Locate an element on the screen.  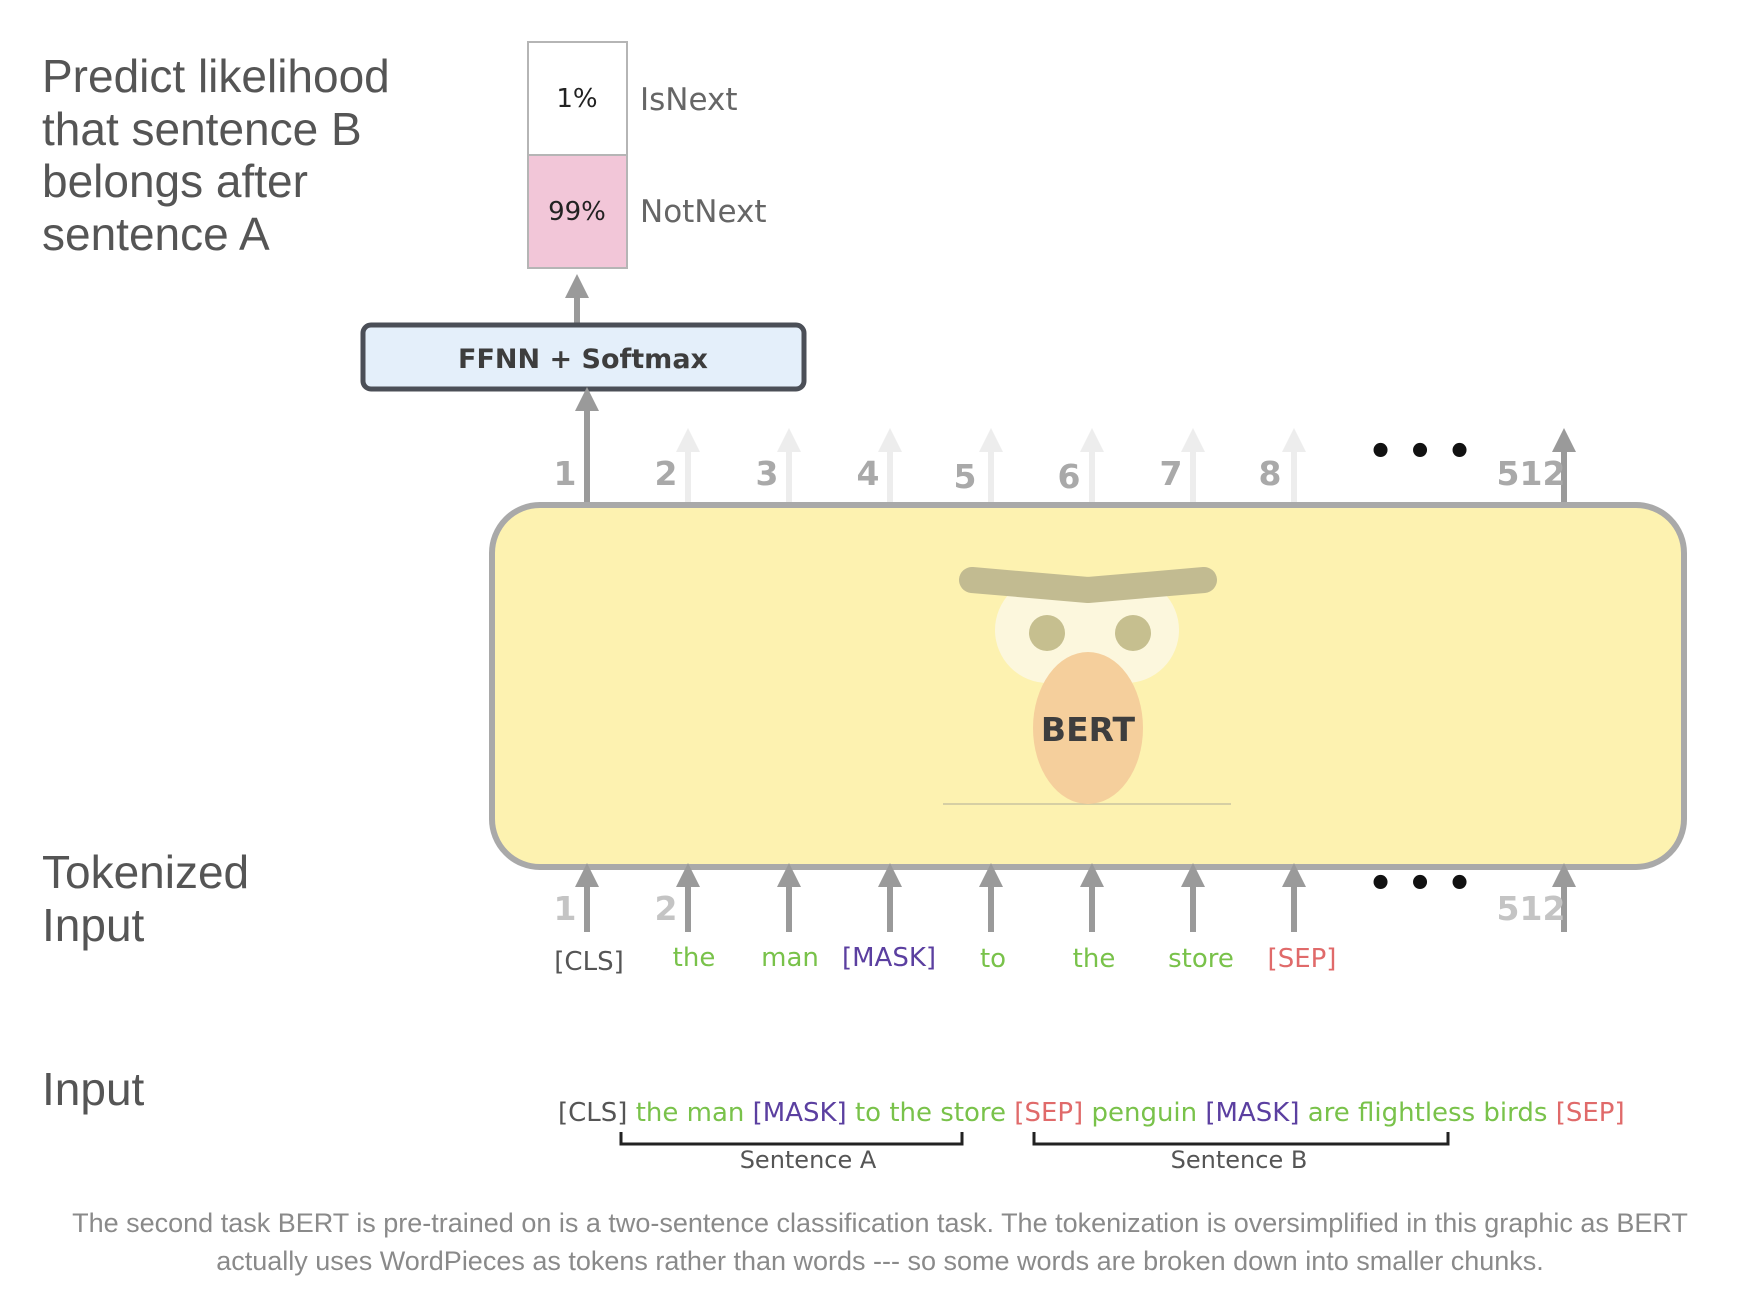
eyebrows is located at coordinates (1088, 585).